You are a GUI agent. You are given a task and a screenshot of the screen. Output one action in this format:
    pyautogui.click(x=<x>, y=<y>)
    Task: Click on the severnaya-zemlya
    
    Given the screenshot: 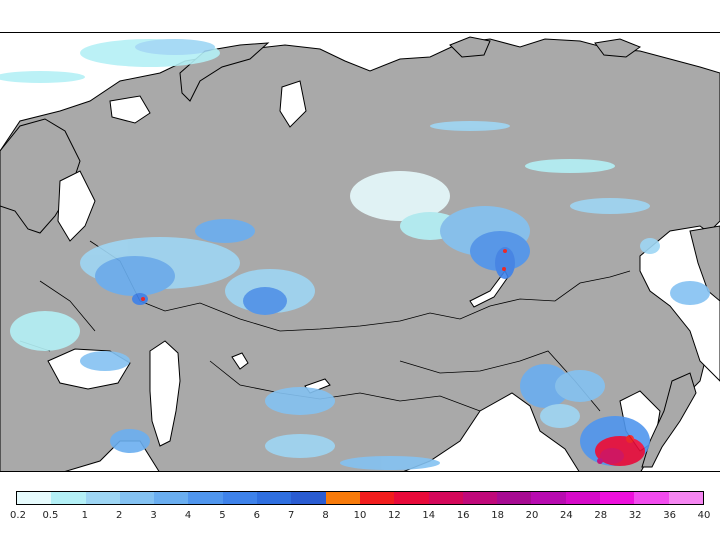 What is the action you would take?
    pyautogui.click(x=470, y=47)
    